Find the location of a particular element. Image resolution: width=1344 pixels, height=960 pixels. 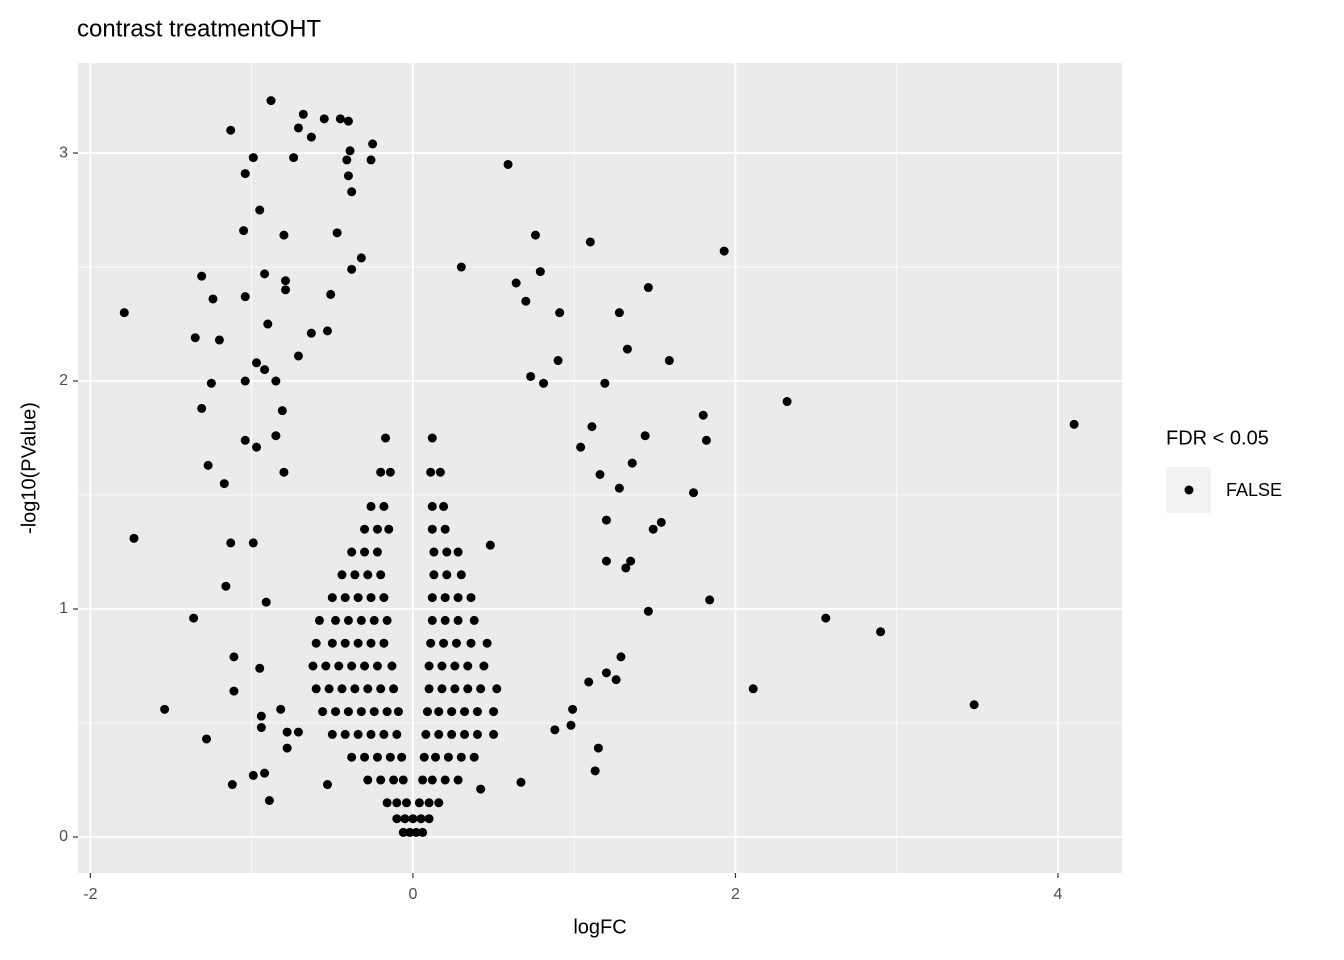

x-tick-label: -2 is located at coordinates (90, 894).